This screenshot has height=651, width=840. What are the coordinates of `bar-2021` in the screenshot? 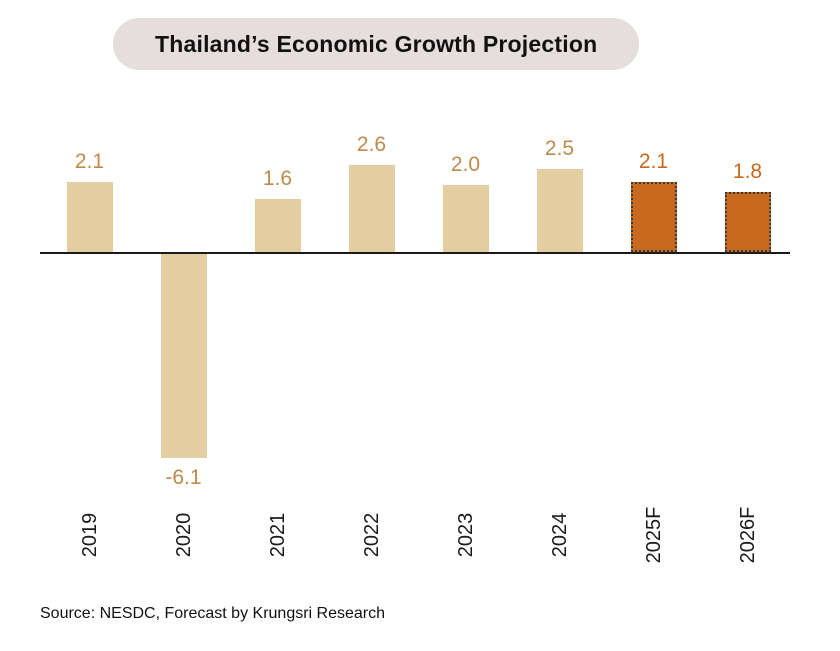 It's located at (277, 225).